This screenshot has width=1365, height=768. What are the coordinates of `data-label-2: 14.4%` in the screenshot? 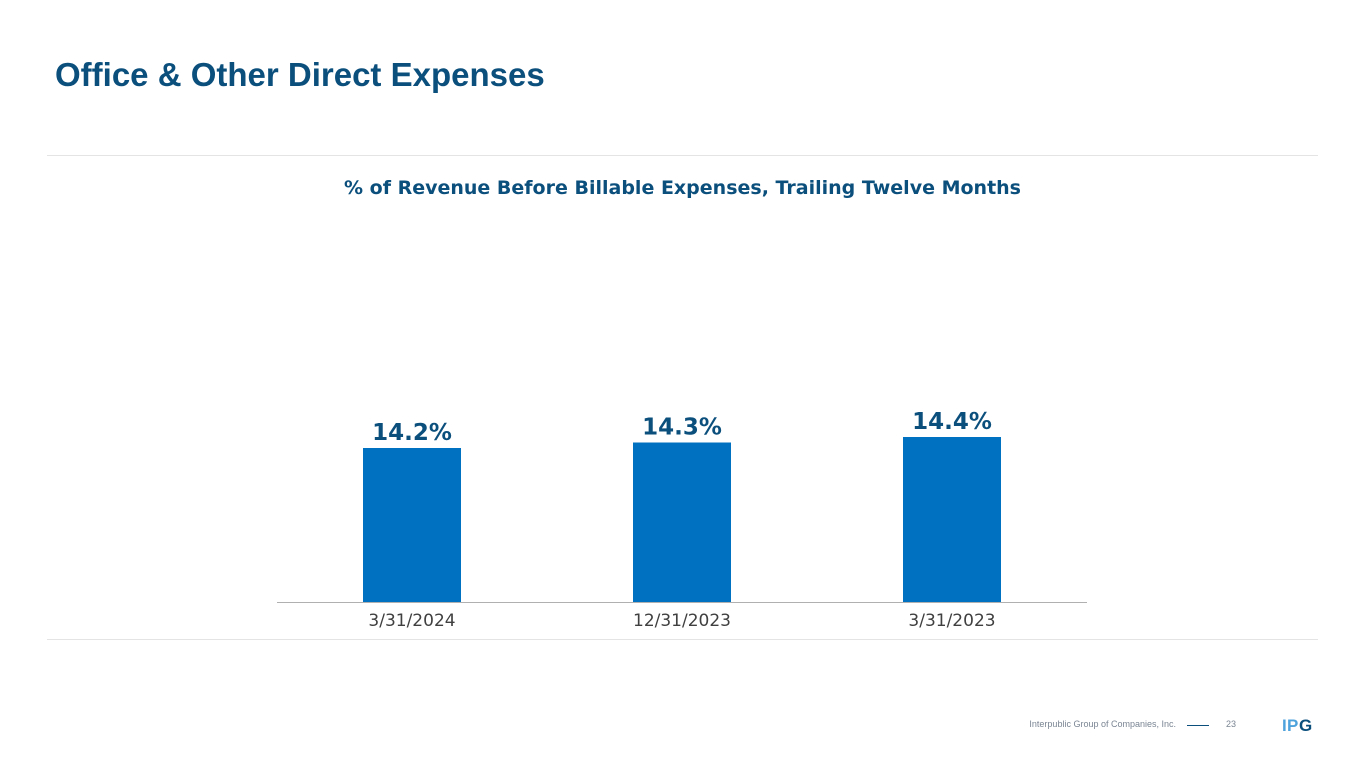 It's located at (952, 422).